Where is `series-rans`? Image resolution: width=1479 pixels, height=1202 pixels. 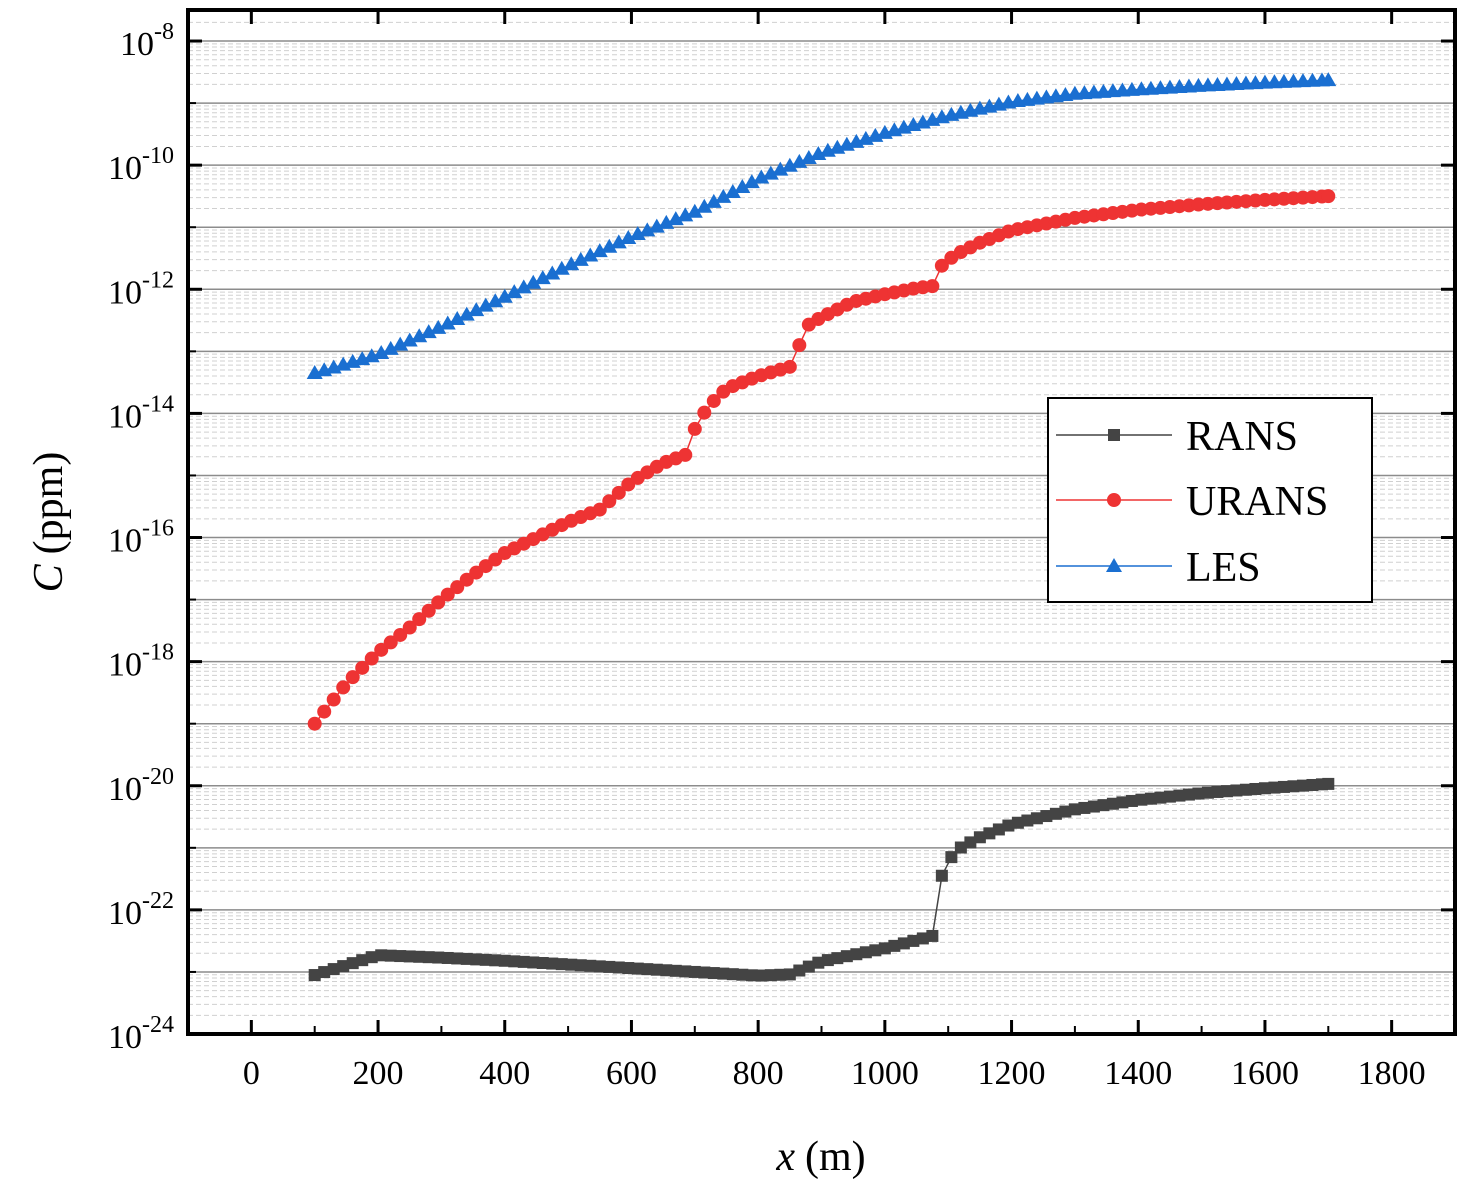 series-rans is located at coordinates (821, 879).